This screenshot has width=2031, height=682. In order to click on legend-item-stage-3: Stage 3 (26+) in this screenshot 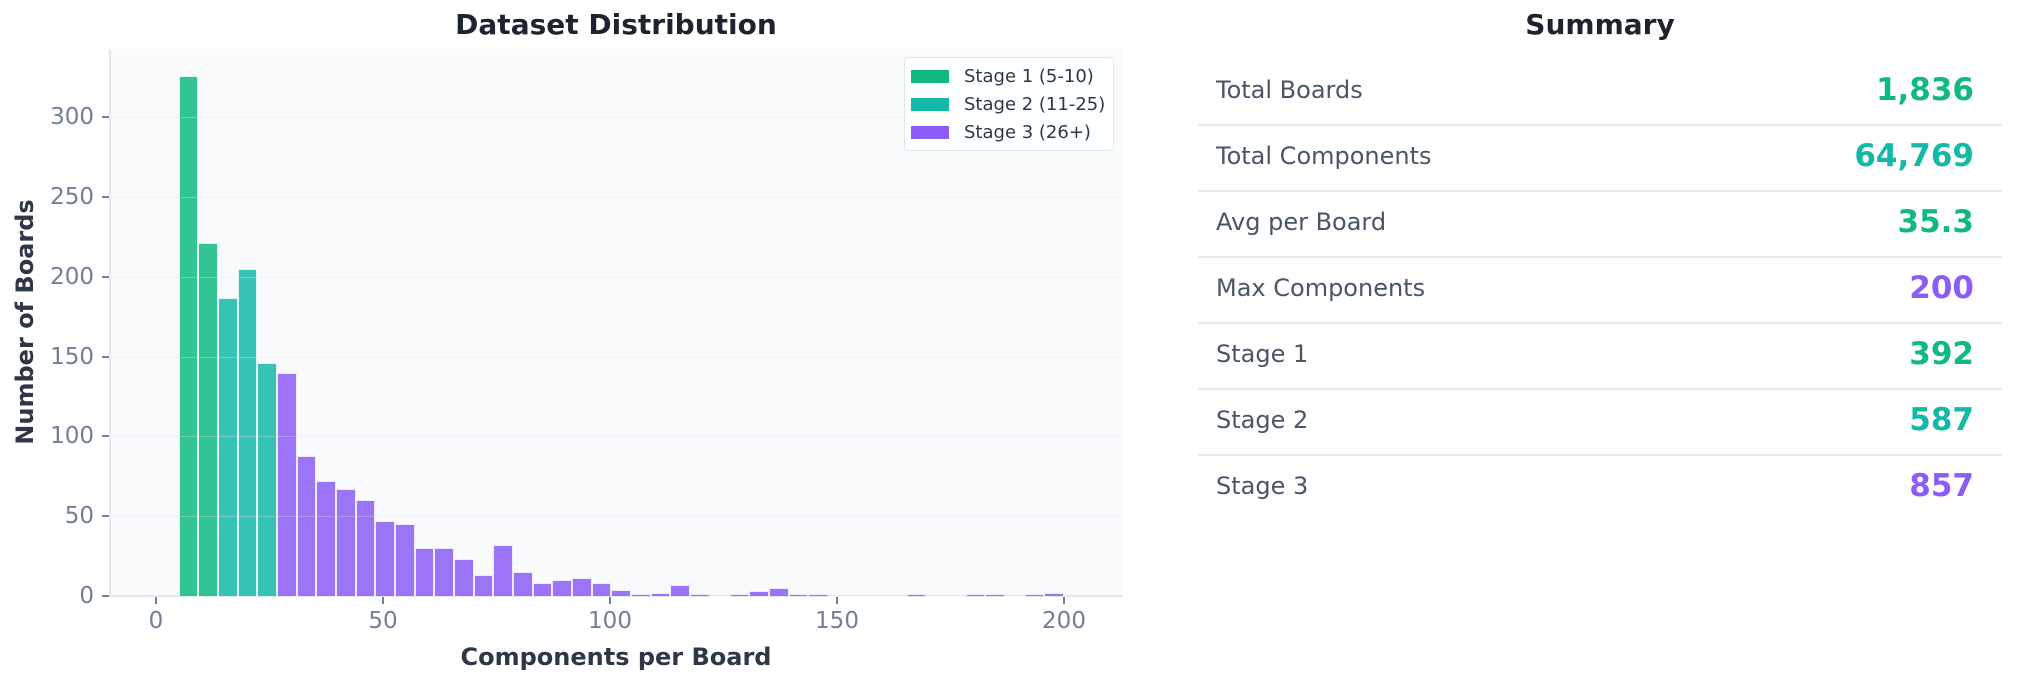, I will do `click(1001, 132)`.